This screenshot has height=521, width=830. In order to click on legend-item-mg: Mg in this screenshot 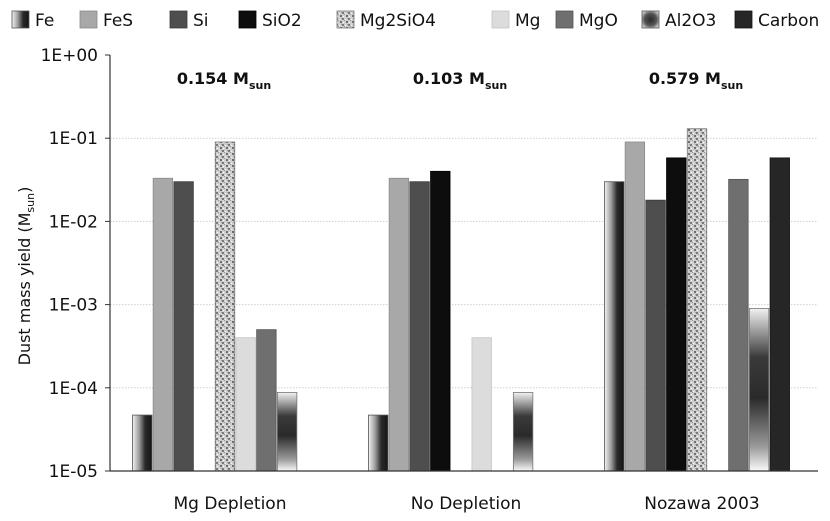, I will do `click(515, 20)`.